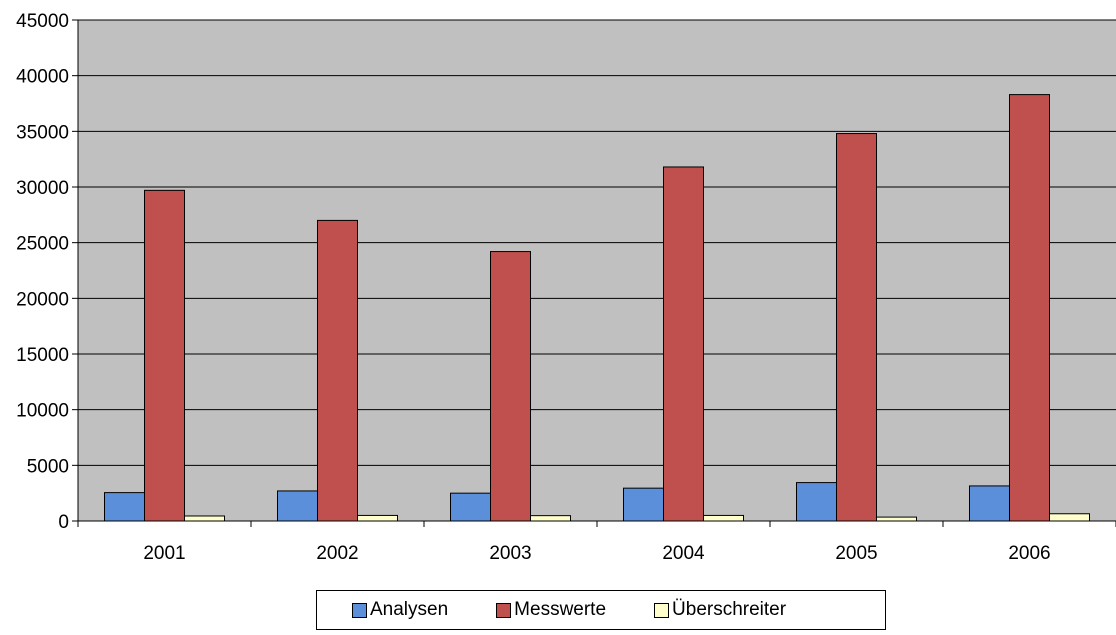 The width and height of the screenshot is (1116, 635). I want to click on bar-analysen-2005, so click(816, 502).